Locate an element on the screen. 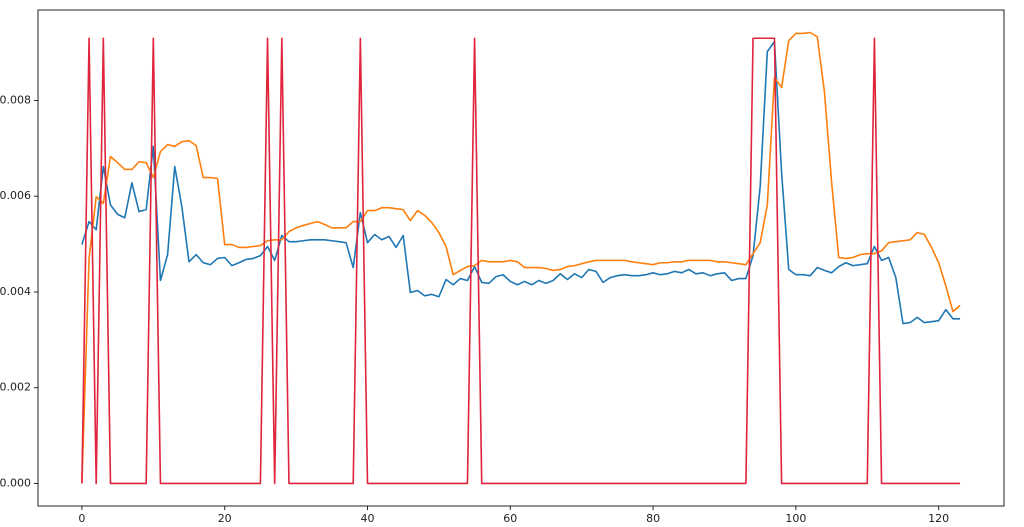 The height and width of the screenshot is (527, 1024). y-tick-label: 0.000 is located at coordinates (15, 482).